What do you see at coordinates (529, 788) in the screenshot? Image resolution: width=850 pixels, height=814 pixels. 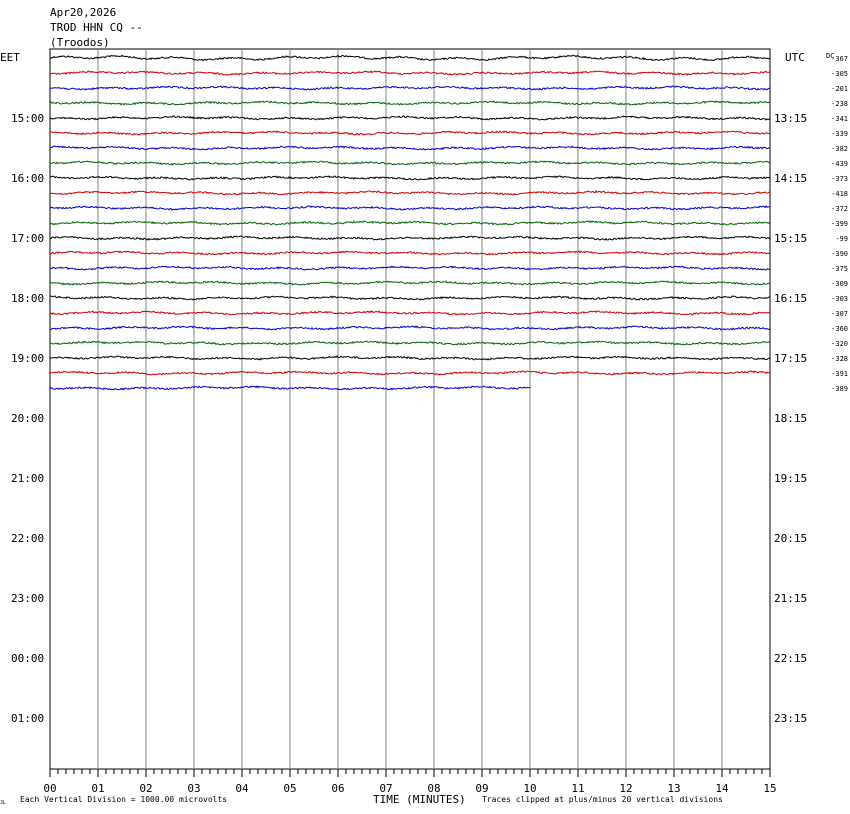 I see `x-tick-label: 10` at bounding box center [529, 788].